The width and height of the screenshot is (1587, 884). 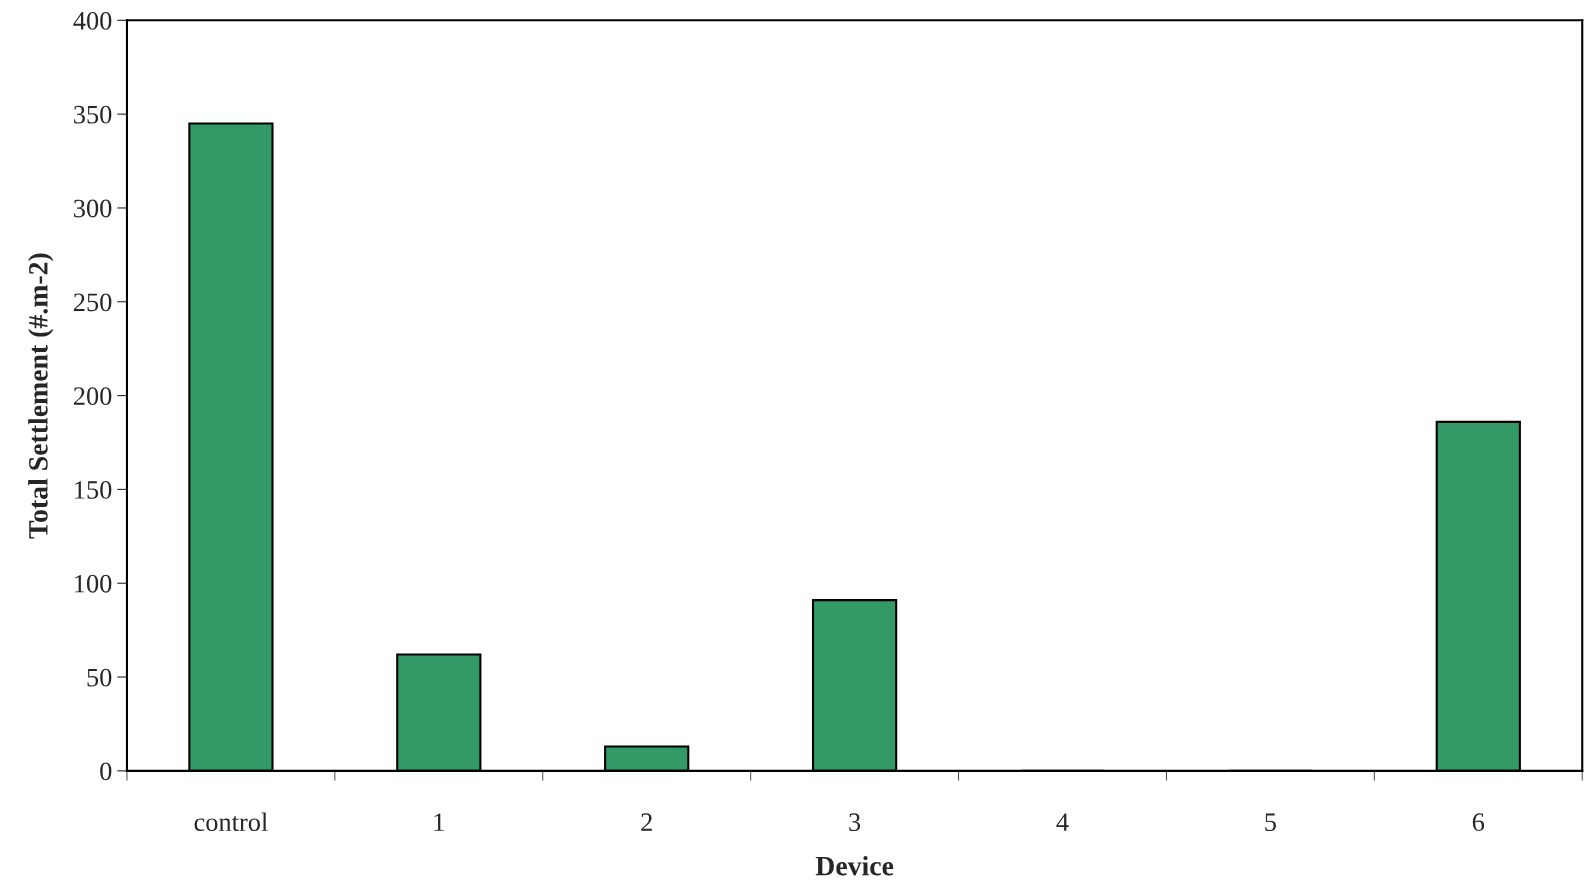 What do you see at coordinates (92, 20) in the screenshot?
I see `y-tick-label: 400` at bounding box center [92, 20].